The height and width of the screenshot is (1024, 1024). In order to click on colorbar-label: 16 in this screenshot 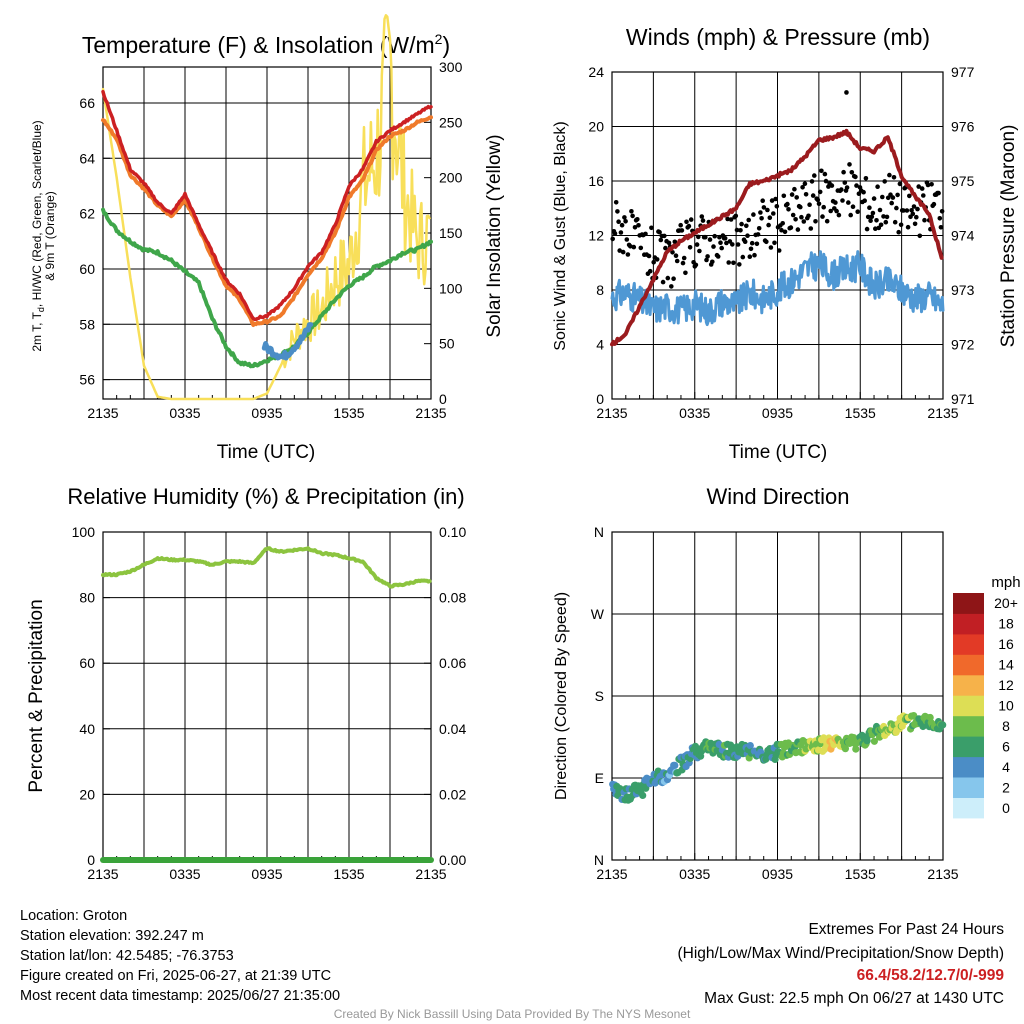, I will do `click(1006, 644)`.